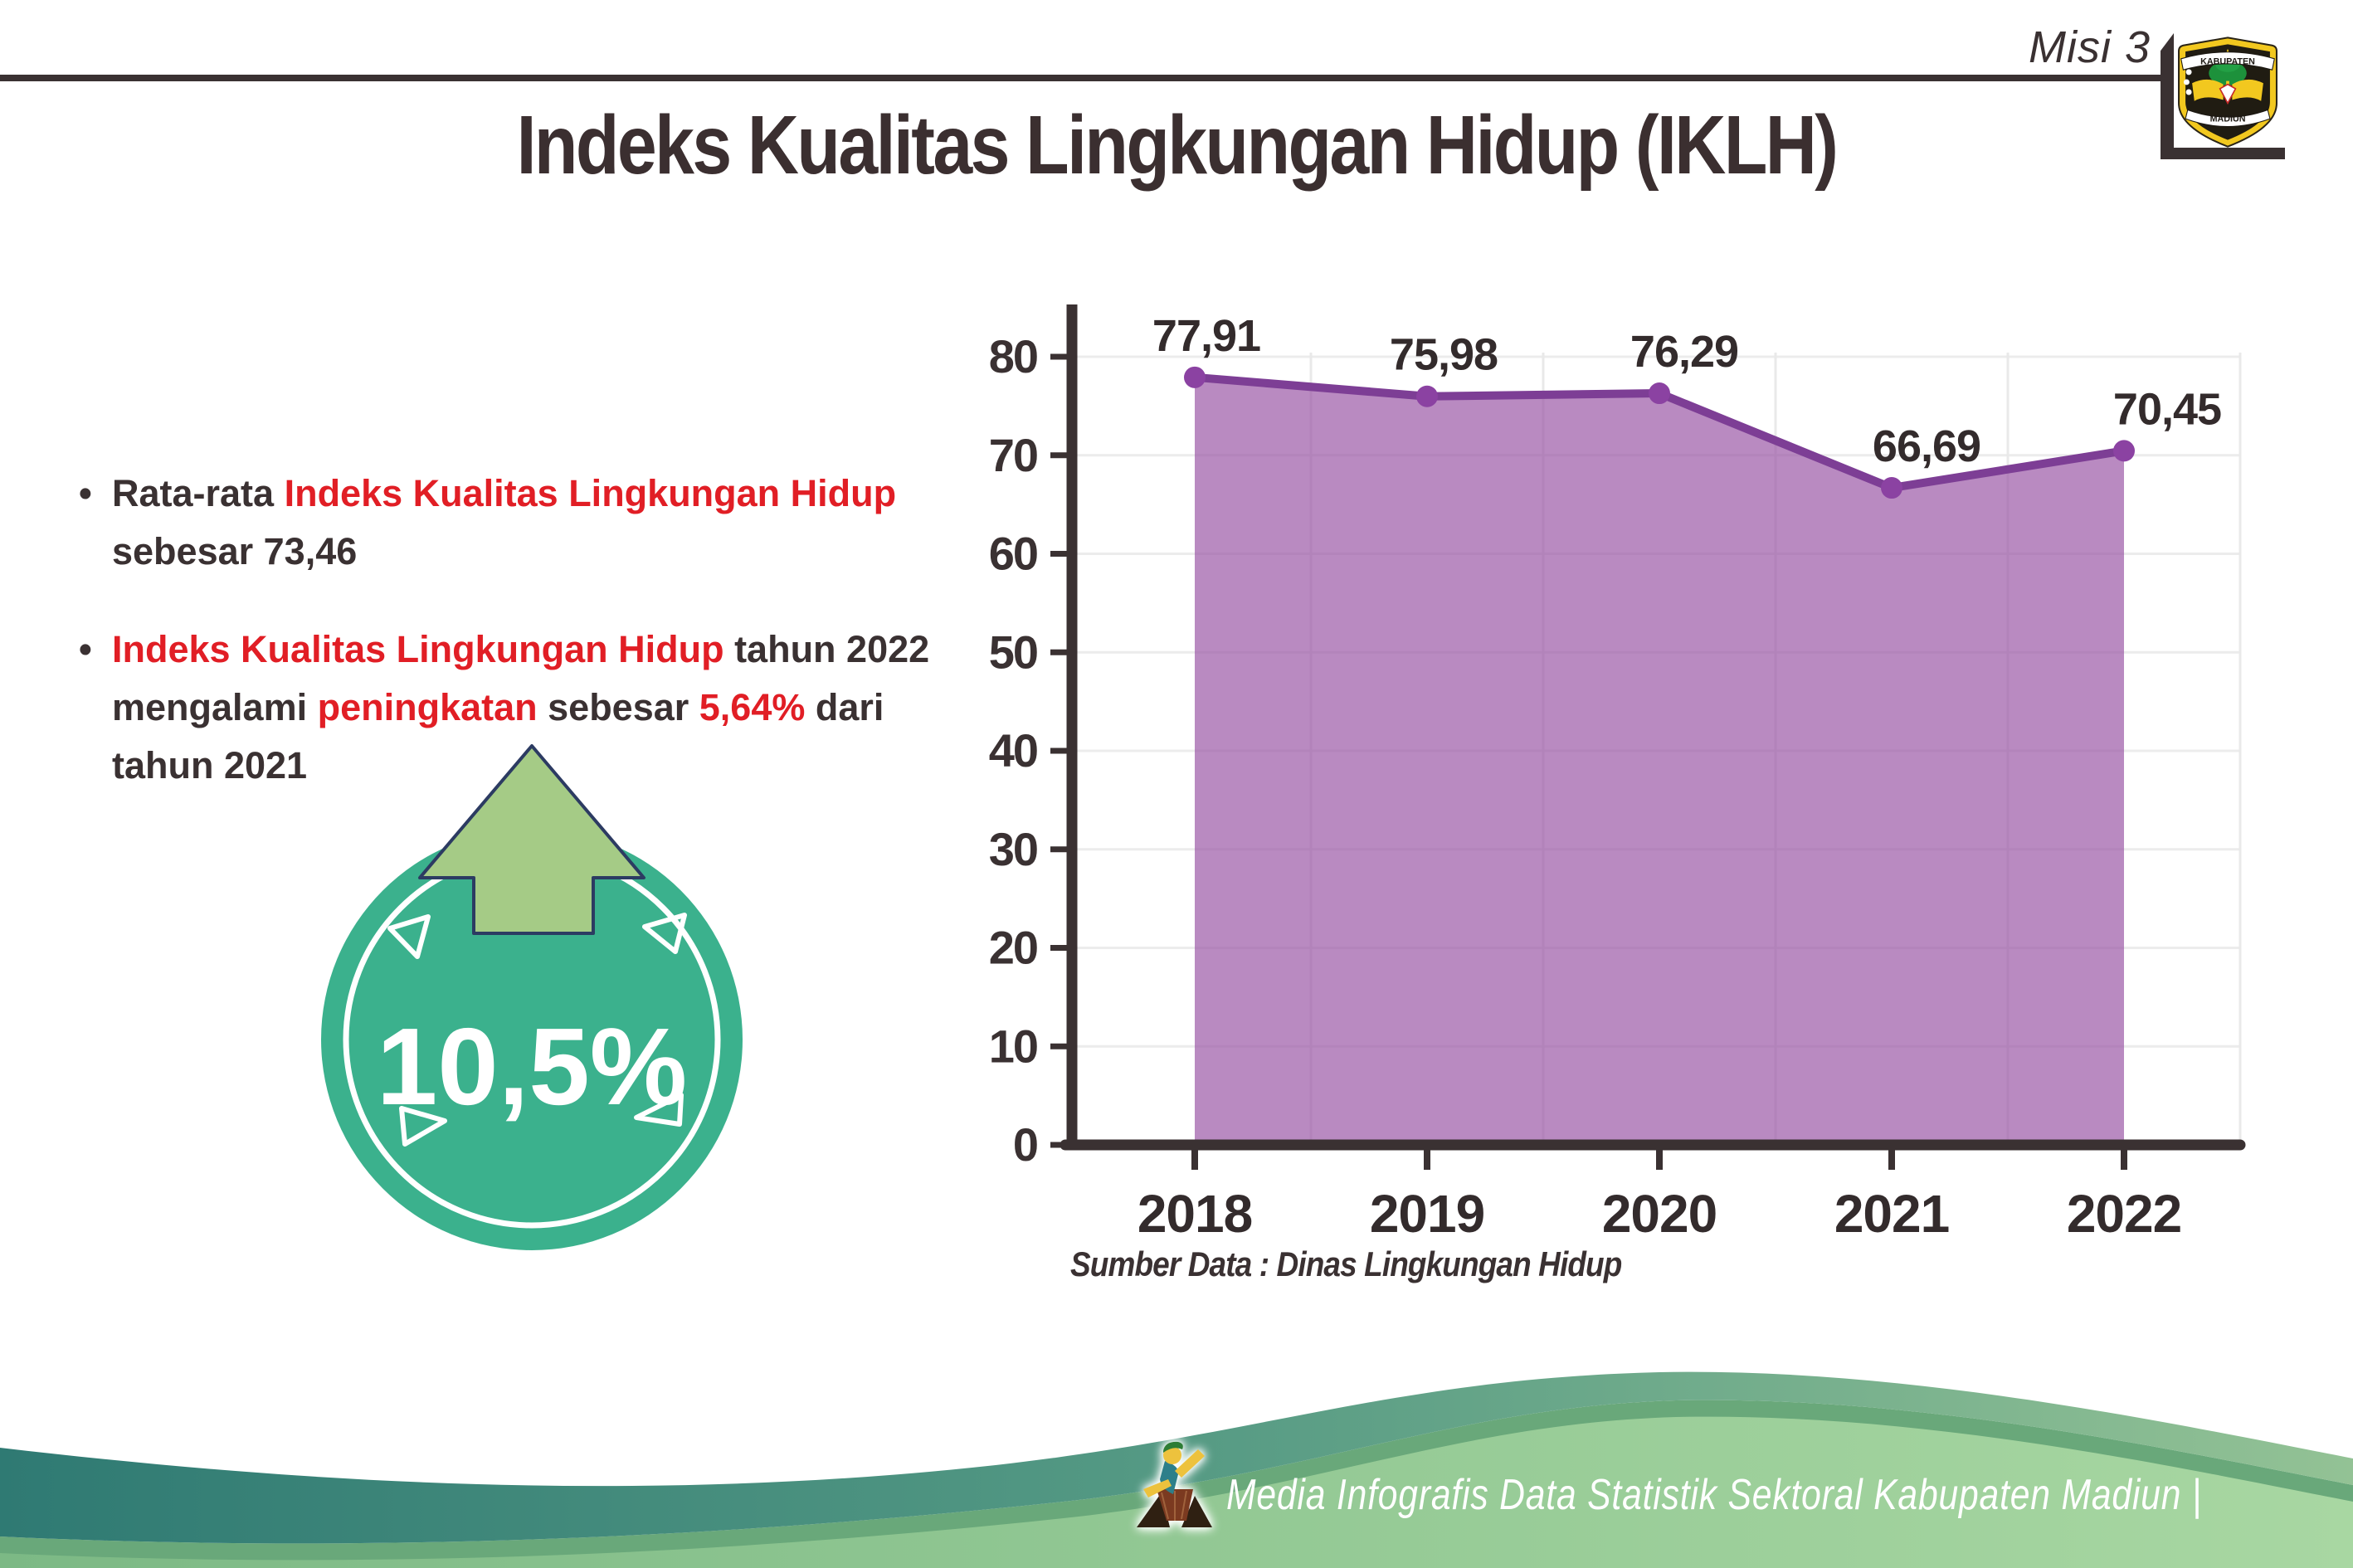 This screenshot has height=1568, width=2353. What do you see at coordinates (210, 765) in the screenshot?
I see `insight-line: tahun 2021` at bounding box center [210, 765].